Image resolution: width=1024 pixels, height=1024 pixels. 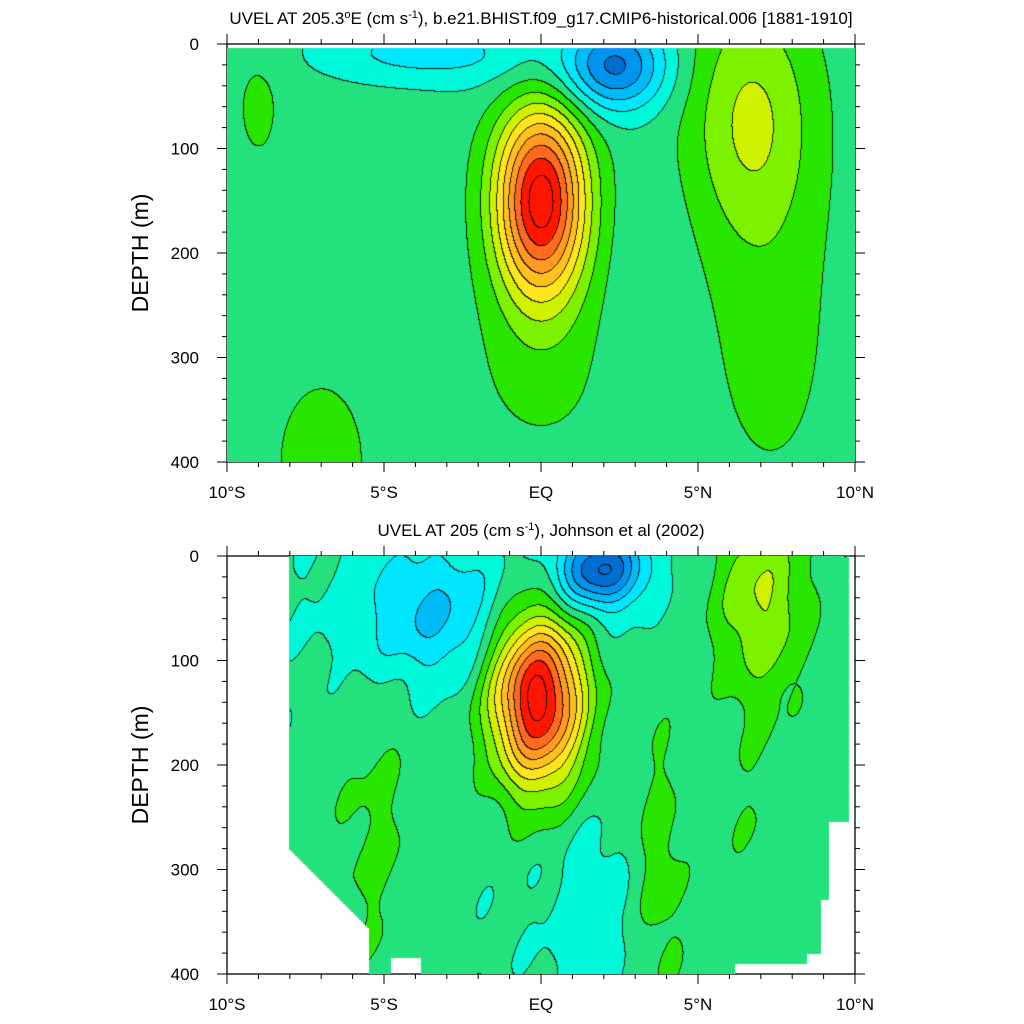 What do you see at coordinates (347, 15) in the screenshot?
I see `chart-title-part: o` at bounding box center [347, 15].